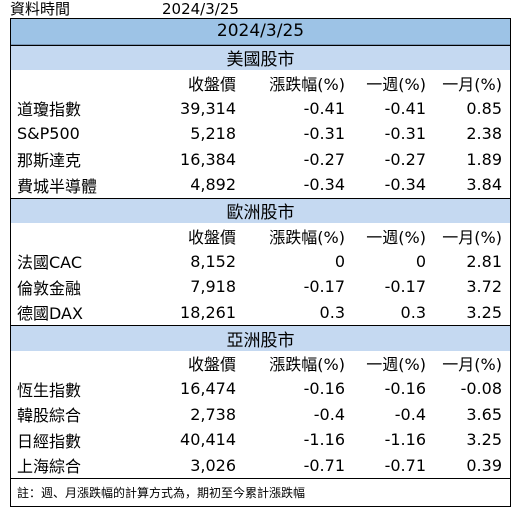  I want to click on table-row: 道瓊指數 39,314 -0.41 -0.41 0.85, so click(260, 109).